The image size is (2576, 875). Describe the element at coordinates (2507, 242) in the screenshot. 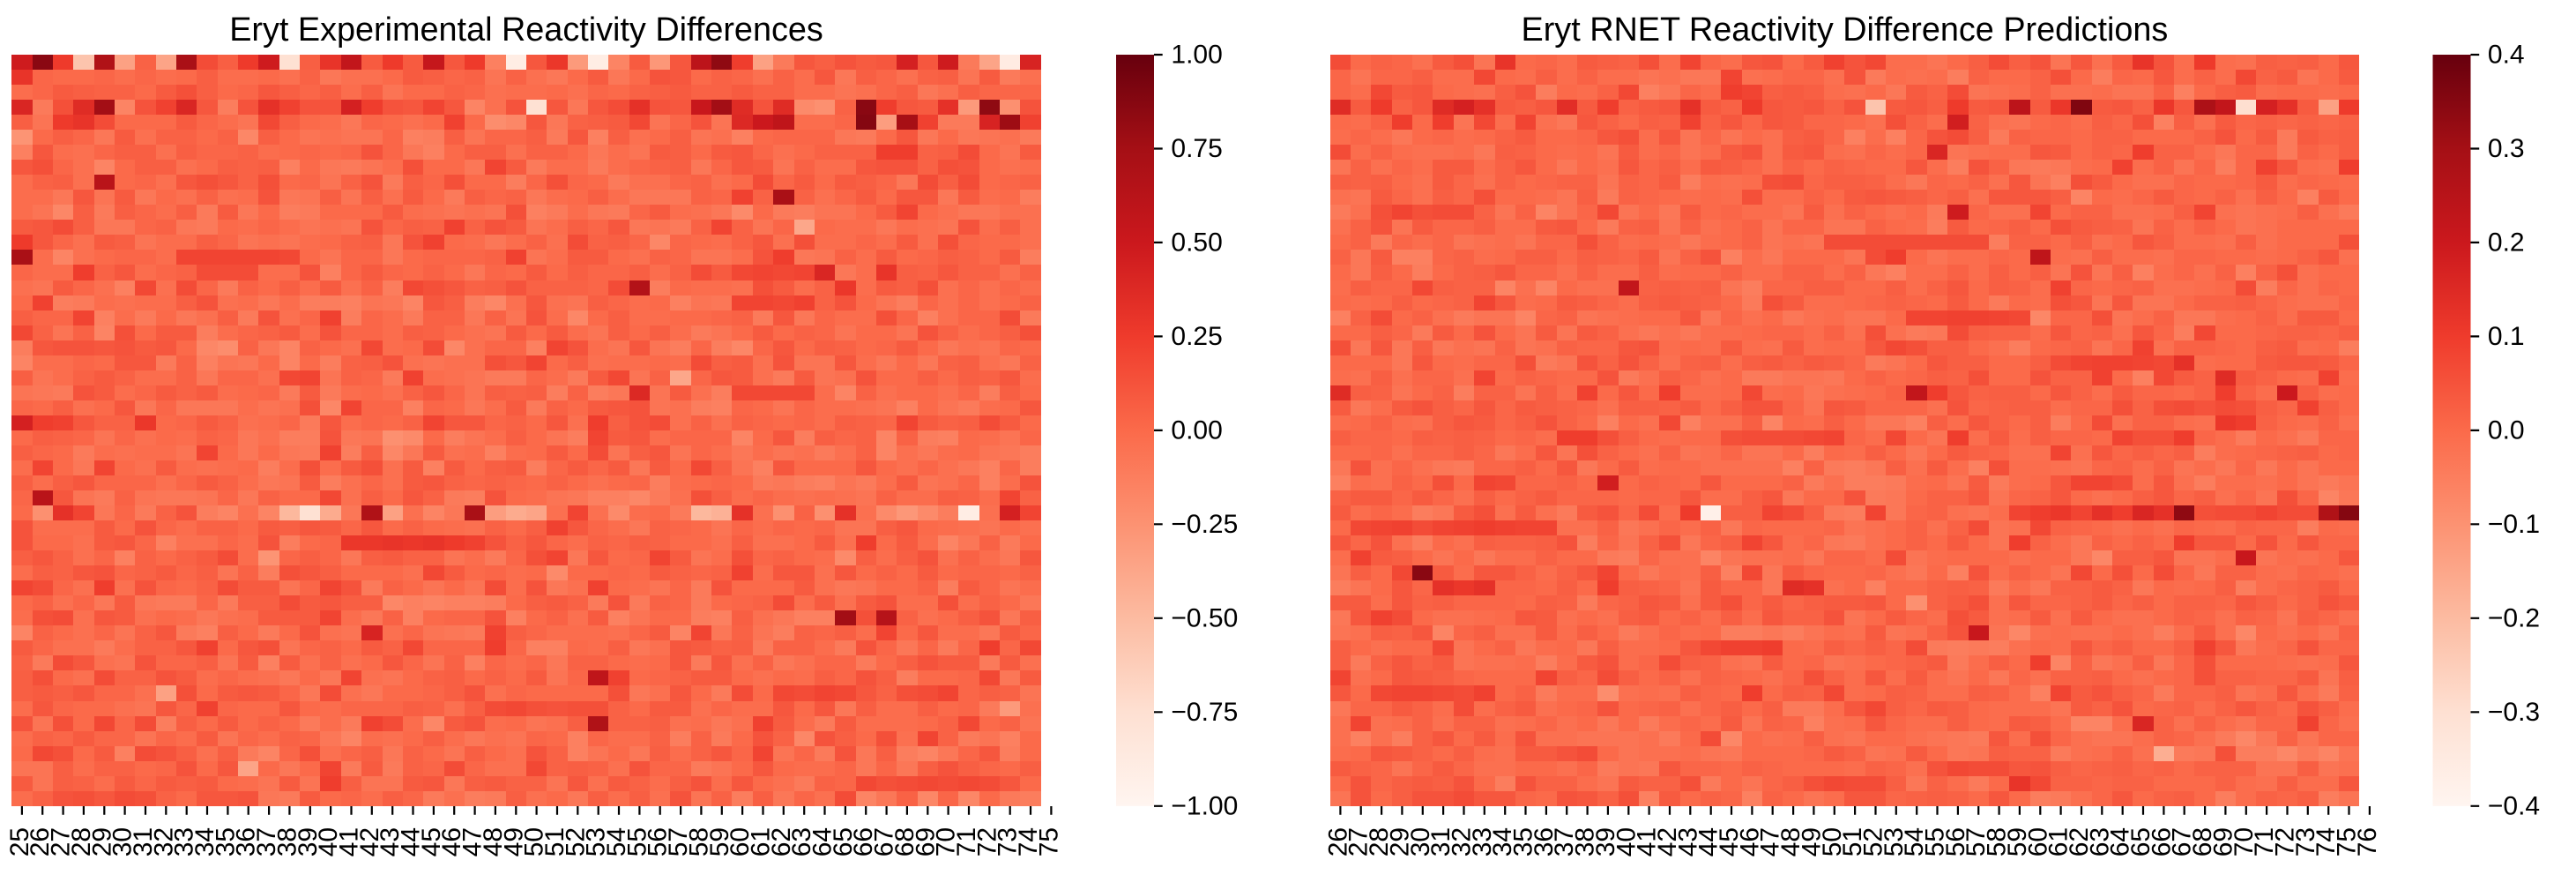

I see `svg-text: 0.2` at that location.